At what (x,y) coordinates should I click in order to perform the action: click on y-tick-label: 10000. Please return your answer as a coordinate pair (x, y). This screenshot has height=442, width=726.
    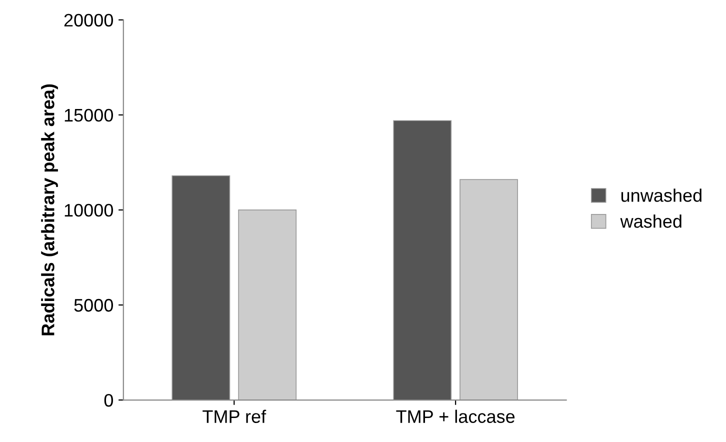
    Looking at the image, I should click on (88, 210).